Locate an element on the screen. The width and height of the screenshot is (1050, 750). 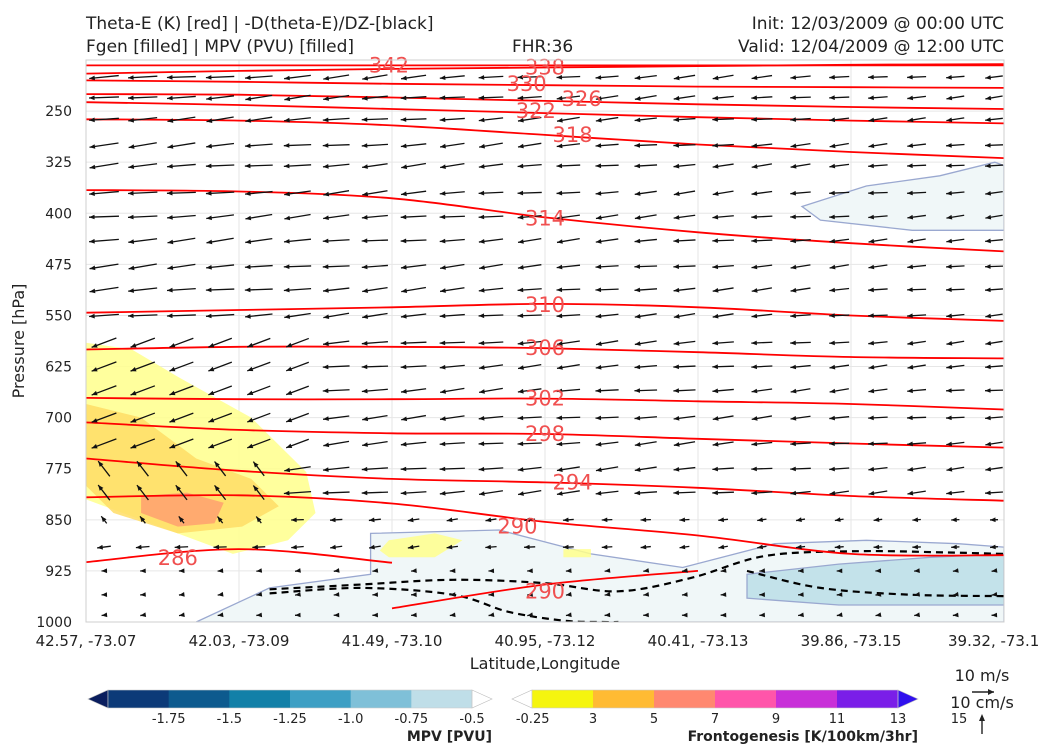
frontogenesis-colorbar-extend-low is located at coordinates (522, 699).